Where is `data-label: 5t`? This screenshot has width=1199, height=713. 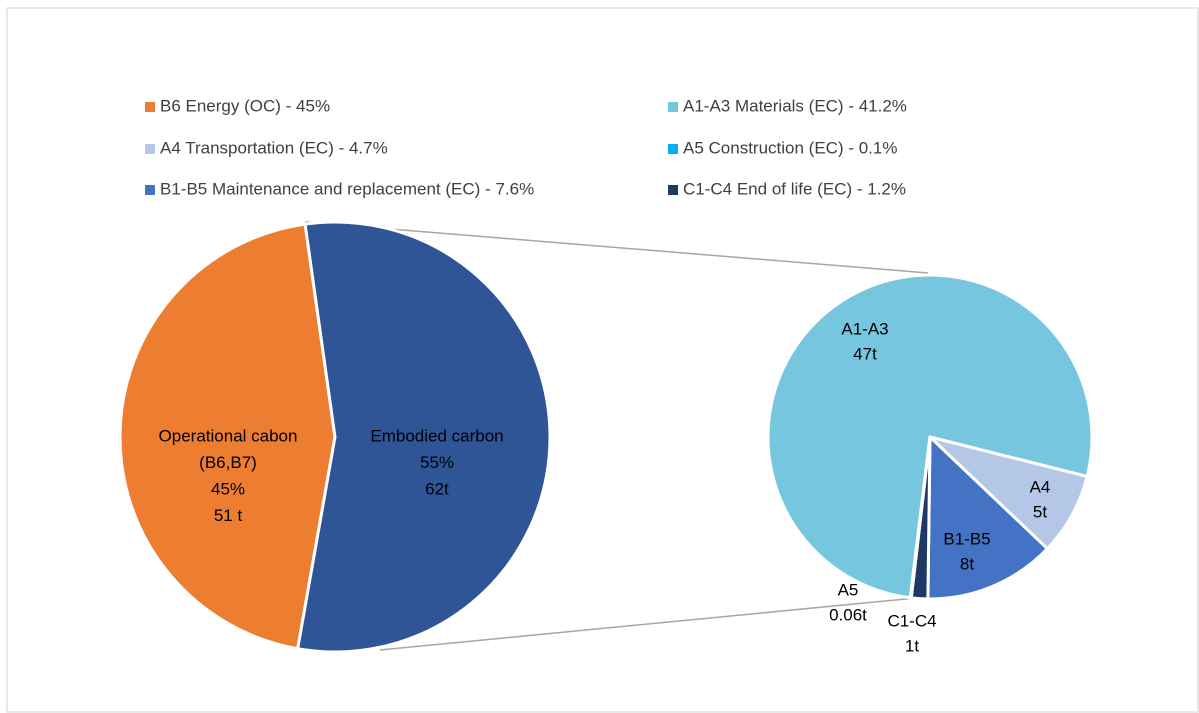
data-label: 5t is located at coordinates (1040, 511).